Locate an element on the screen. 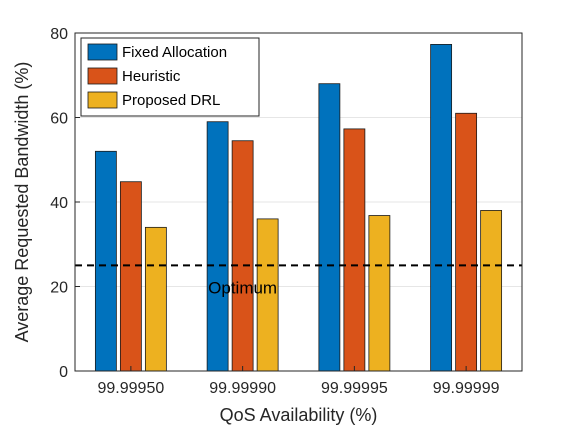 The width and height of the screenshot is (575, 429). legend: Fixed Allocation Heuristic Proposed DRL is located at coordinates (170, 77).